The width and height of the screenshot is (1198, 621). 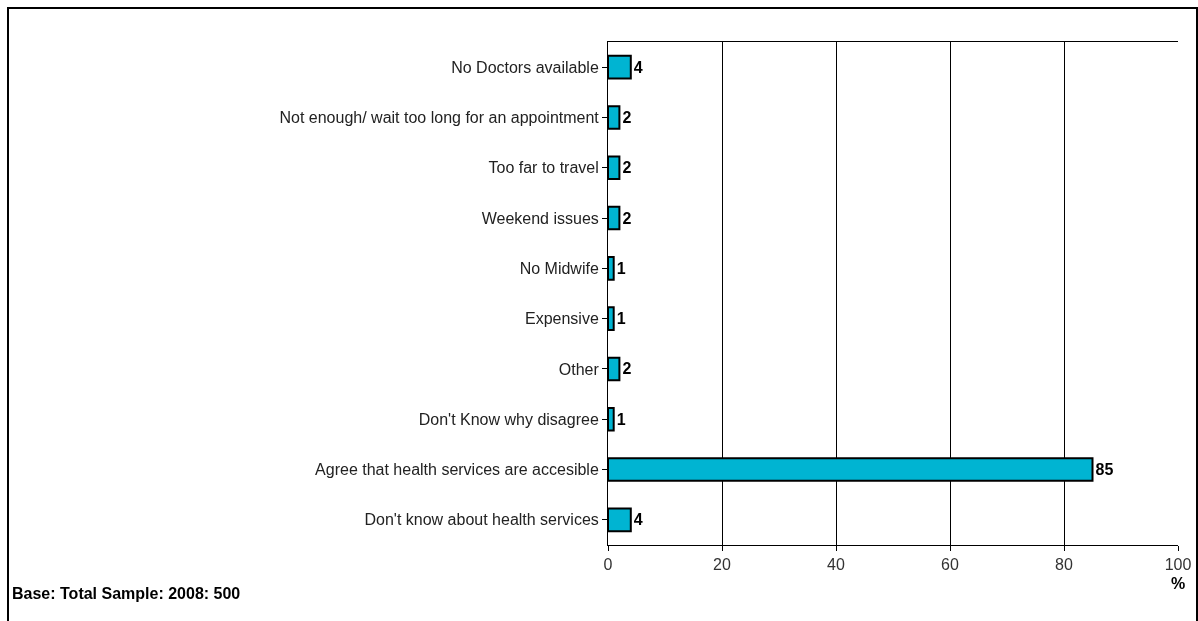 What do you see at coordinates (561, 319) in the screenshot?
I see `y-tick-label: Expensive` at bounding box center [561, 319].